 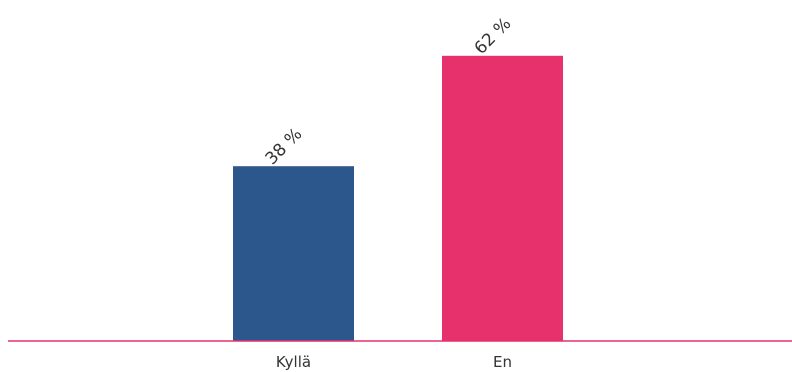 I want to click on value-label-0: 38 %, so click(x=284, y=146).